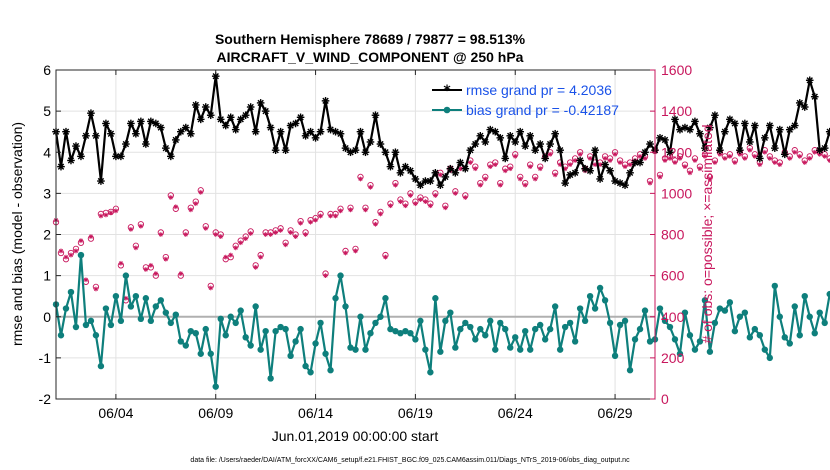 The image size is (830, 470). I want to click on chart-subtitle: AIRCRAFT_V_WIND_COMPONENT @ 250 hPa, so click(370, 57).